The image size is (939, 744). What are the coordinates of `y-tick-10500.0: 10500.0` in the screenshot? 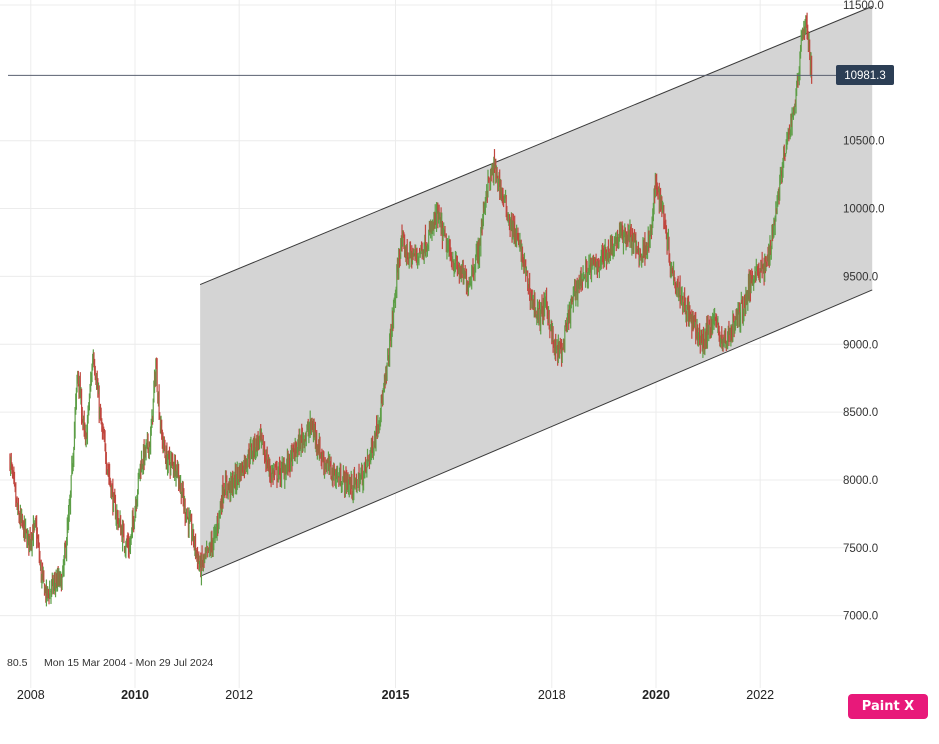 It's located at (864, 142).